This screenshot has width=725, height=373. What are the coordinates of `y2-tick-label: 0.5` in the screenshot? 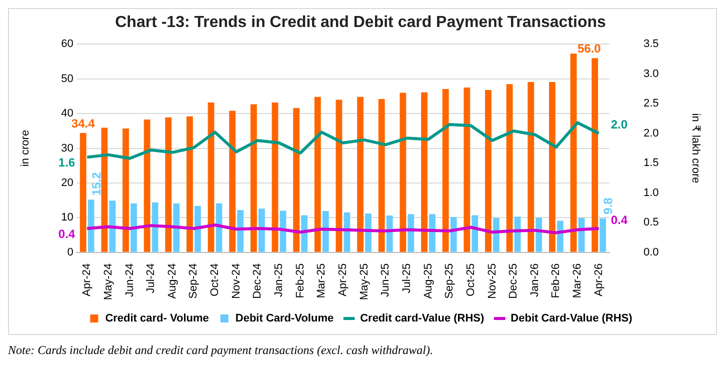 It's located at (651, 222).